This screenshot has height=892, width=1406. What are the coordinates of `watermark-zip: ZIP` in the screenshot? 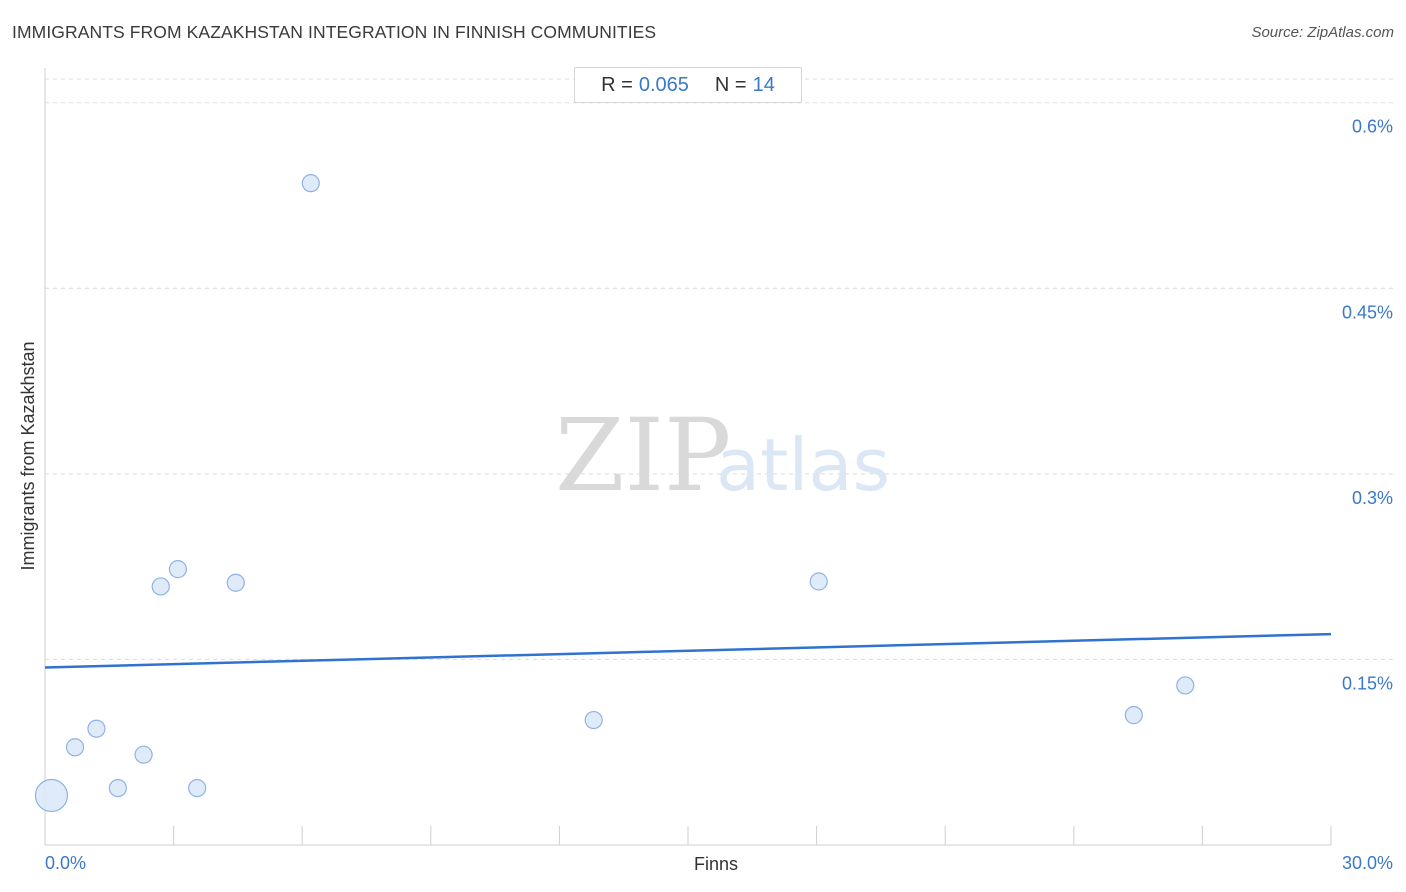 It's located at (643, 455).